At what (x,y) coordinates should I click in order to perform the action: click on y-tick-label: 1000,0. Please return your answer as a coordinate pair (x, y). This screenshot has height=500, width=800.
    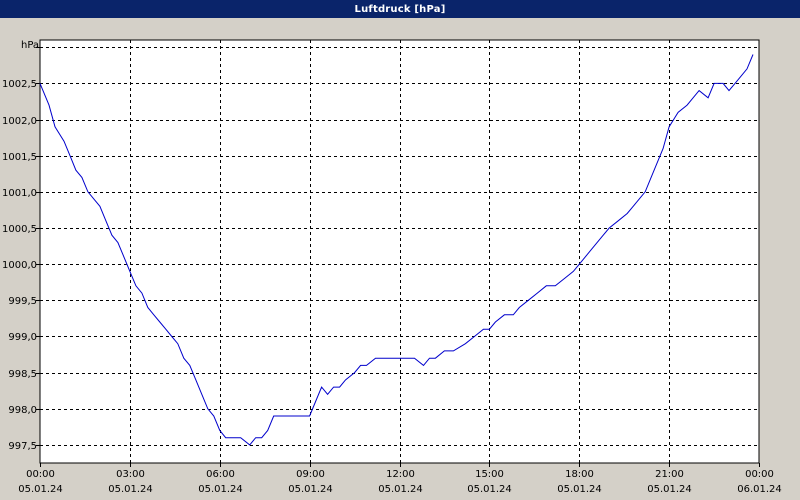
    Looking at the image, I should click on (19, 265).